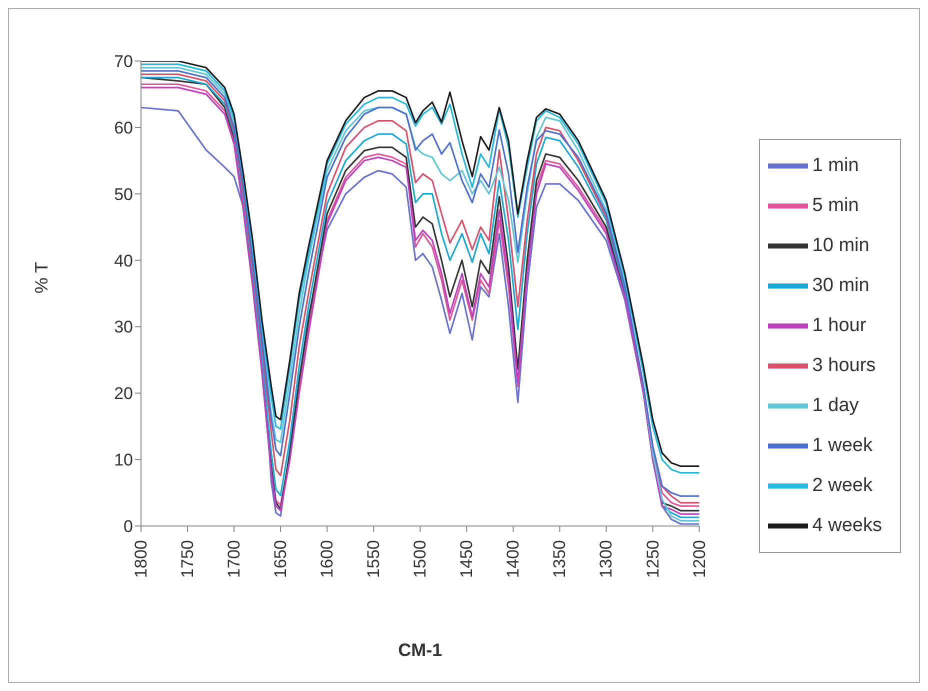  Describe the element at coordinates (835, 405) in the screenshot. I see `legend-label: 1 day` at that location.